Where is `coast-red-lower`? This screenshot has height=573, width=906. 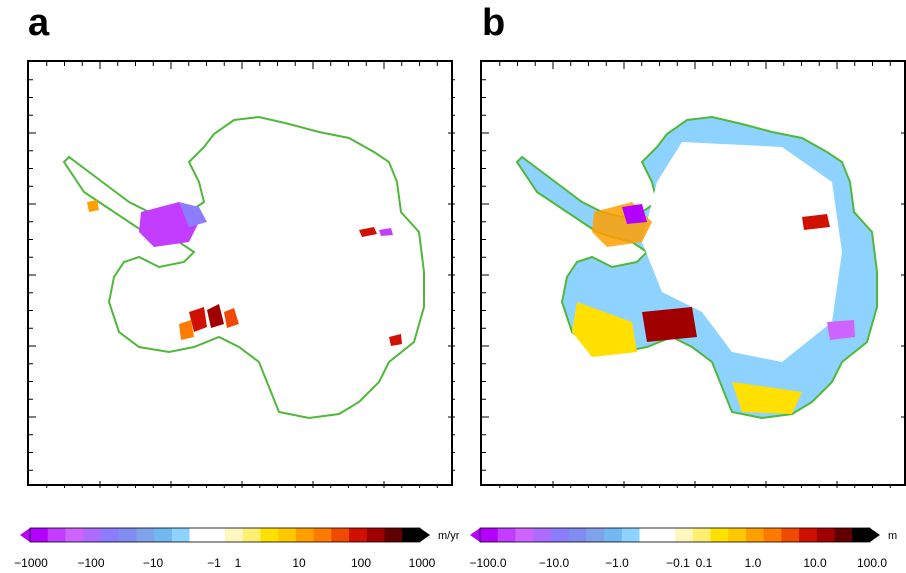 coast-red-lower is located at coordinates (395, 340).